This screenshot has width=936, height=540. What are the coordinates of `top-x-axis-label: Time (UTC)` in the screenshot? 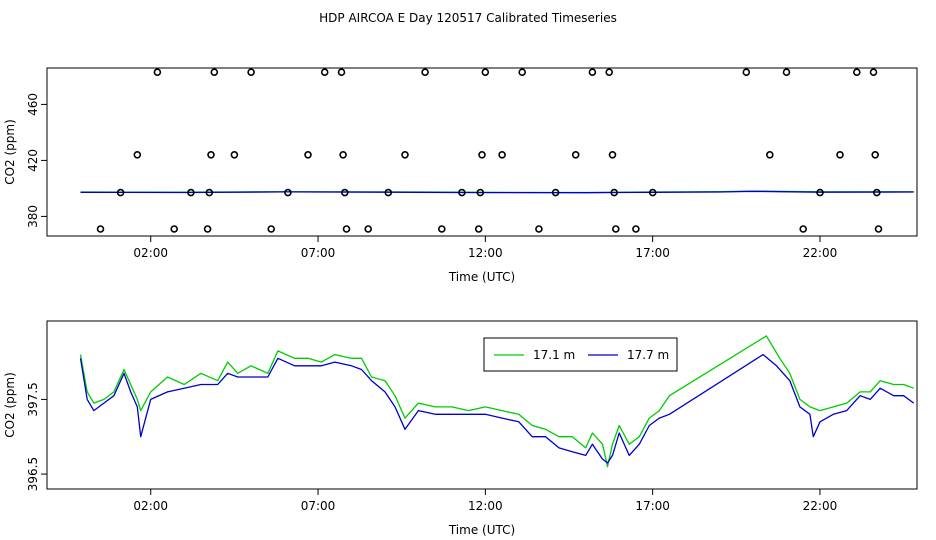 It's located at (481, 277).